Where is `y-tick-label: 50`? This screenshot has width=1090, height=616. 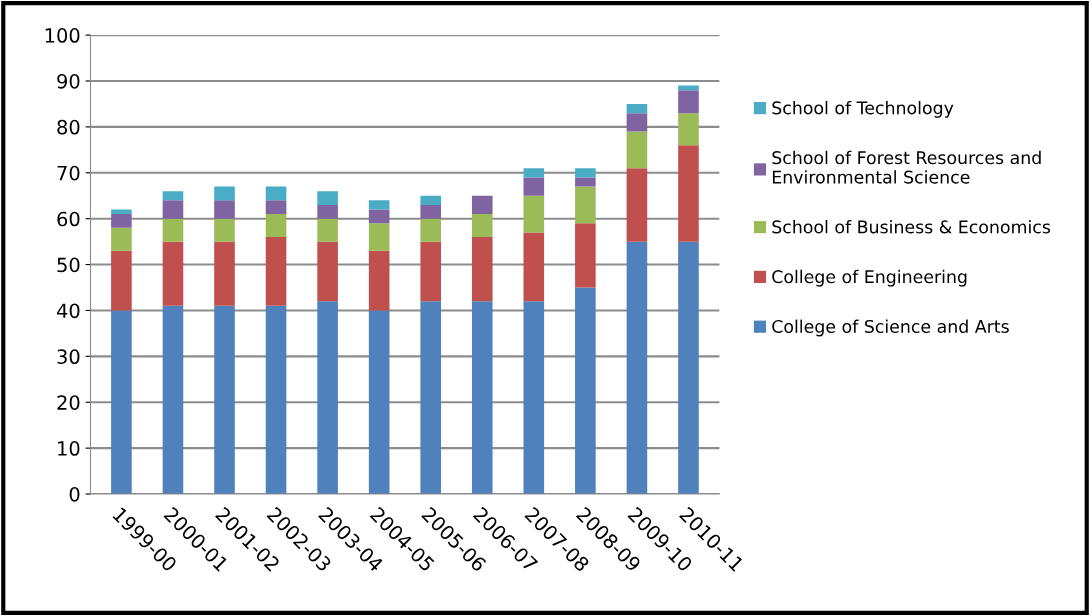 y-tick-label: 50 is located at coordinates (68, 265).